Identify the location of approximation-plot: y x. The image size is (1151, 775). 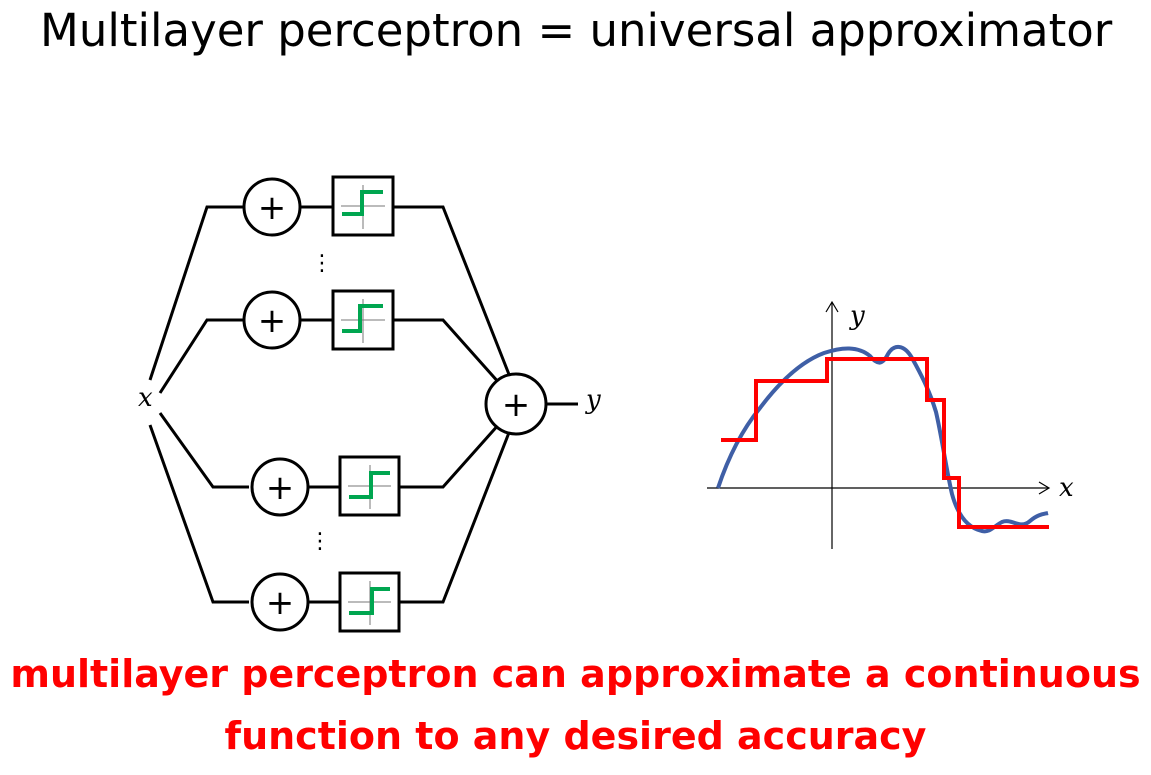
(890, 424).